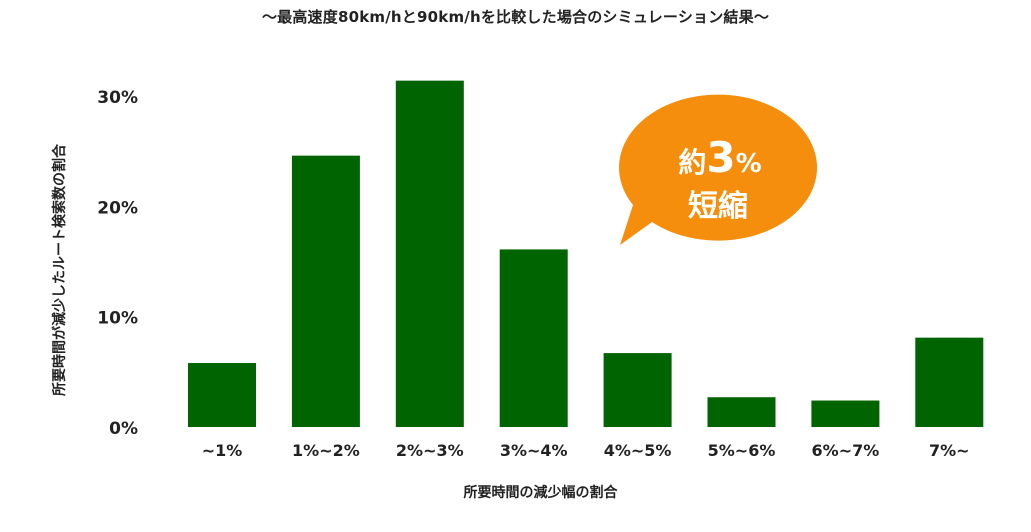 This screenshot has height=532, width=1031. What do you see at coordinates (718, 206) in the screenshot?
I see `callout-line-2: 短縮` at bounding box center [718, 206].